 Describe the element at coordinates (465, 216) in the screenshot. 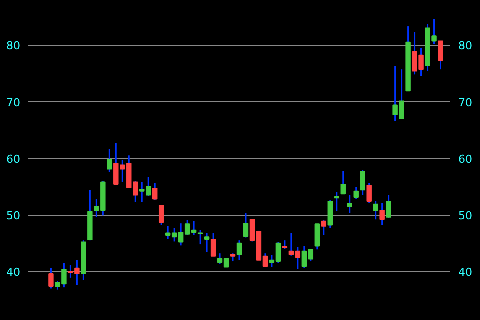

I see `y2-tick-label: 50` at that location.